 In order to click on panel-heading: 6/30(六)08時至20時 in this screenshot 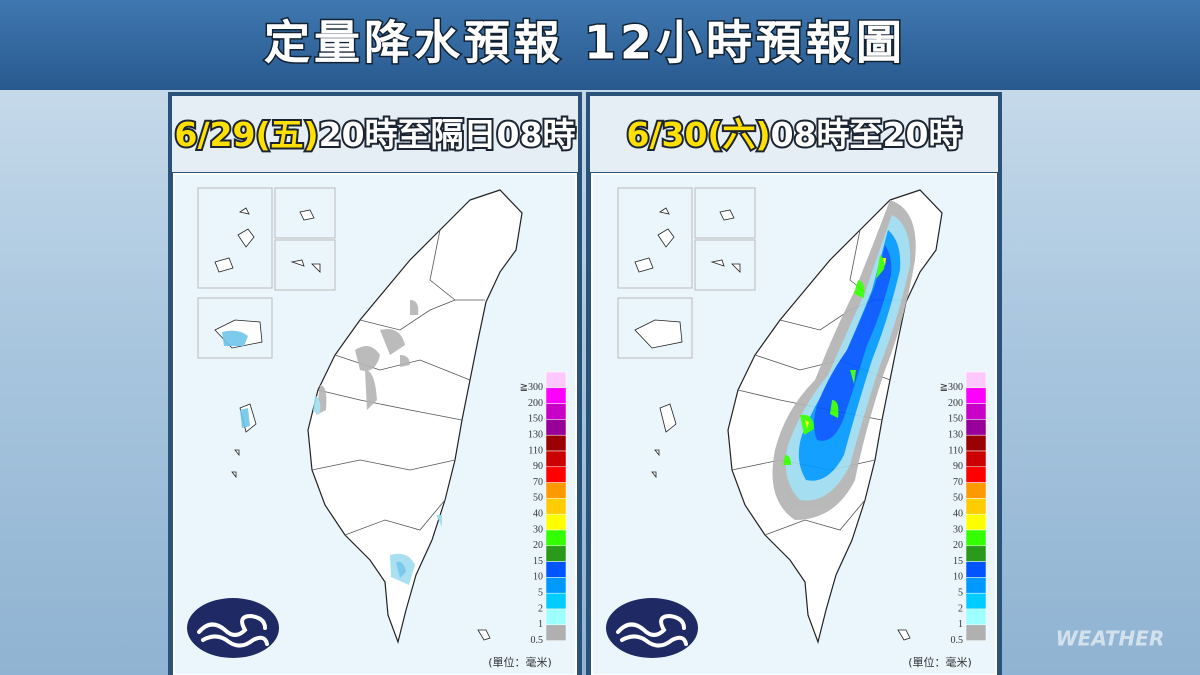, I will do `click(794, 134)`.